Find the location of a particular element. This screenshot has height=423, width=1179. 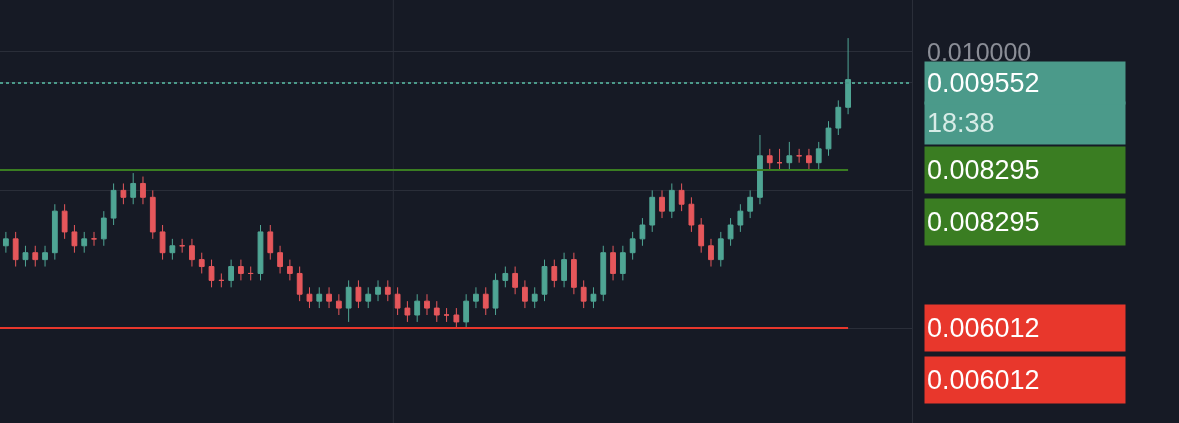

ref-line-label: 0.008295 is located at coordinates (983, 170).